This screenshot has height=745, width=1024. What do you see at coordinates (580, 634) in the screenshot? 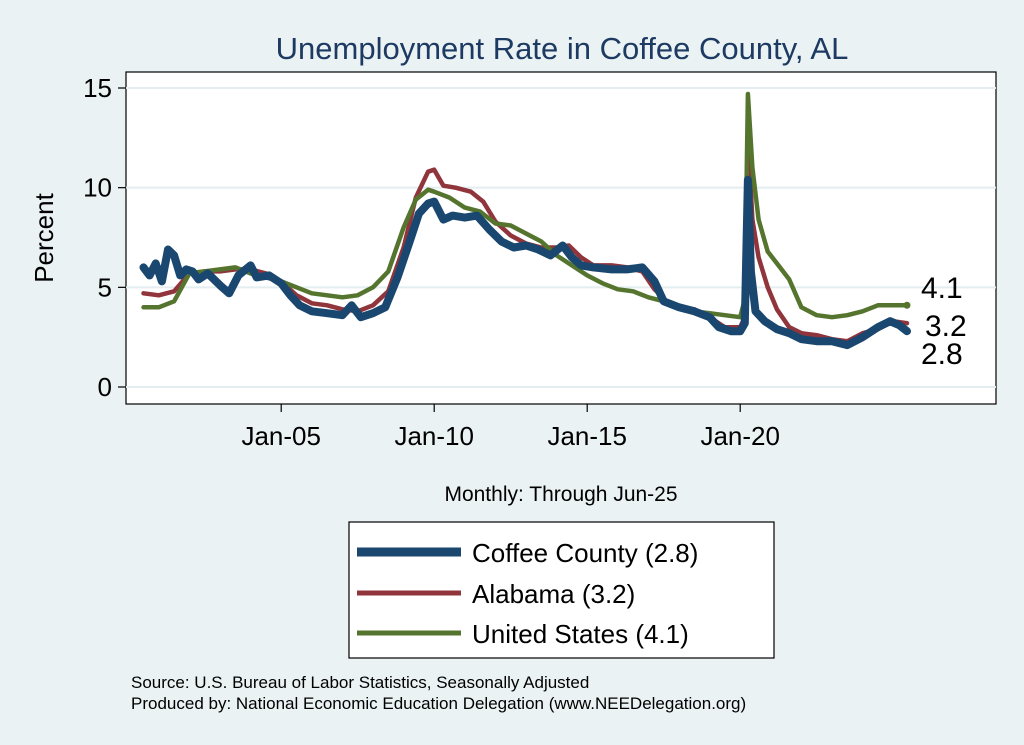
I see `legend-label-united-states: United States (4.1)` at bounding box center [580, 634].